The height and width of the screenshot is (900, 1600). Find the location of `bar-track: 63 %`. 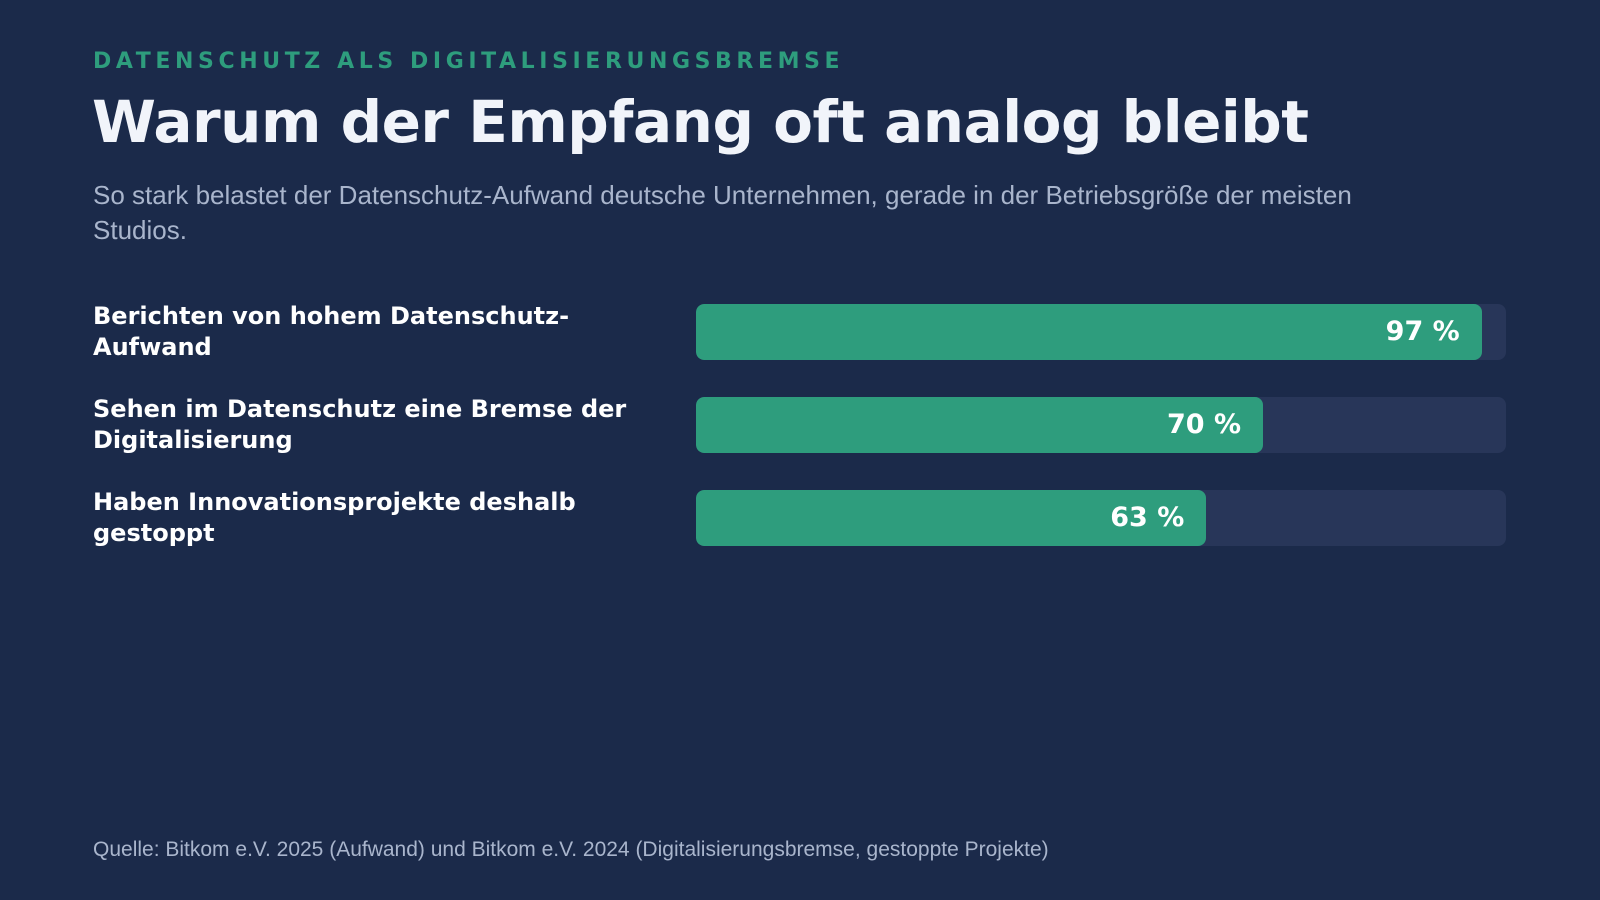

bar-track: 63 % is located at coordinates (1101, 518).